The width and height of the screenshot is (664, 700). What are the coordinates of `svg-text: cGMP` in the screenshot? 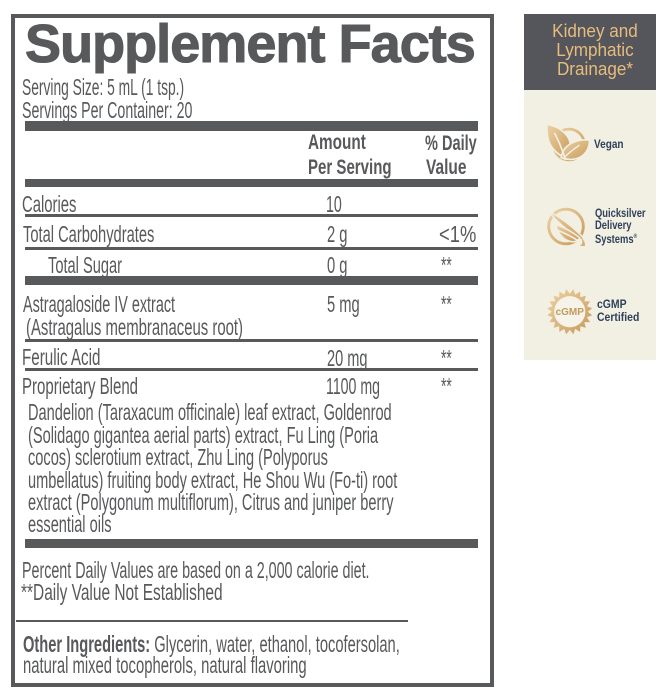 It's located at (570, 312).